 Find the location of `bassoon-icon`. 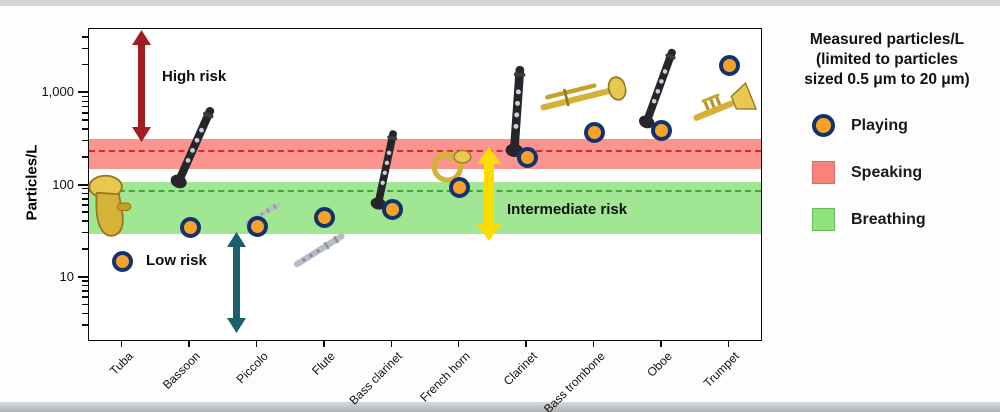

bassoon-icon is located at coordinates (193, 147).